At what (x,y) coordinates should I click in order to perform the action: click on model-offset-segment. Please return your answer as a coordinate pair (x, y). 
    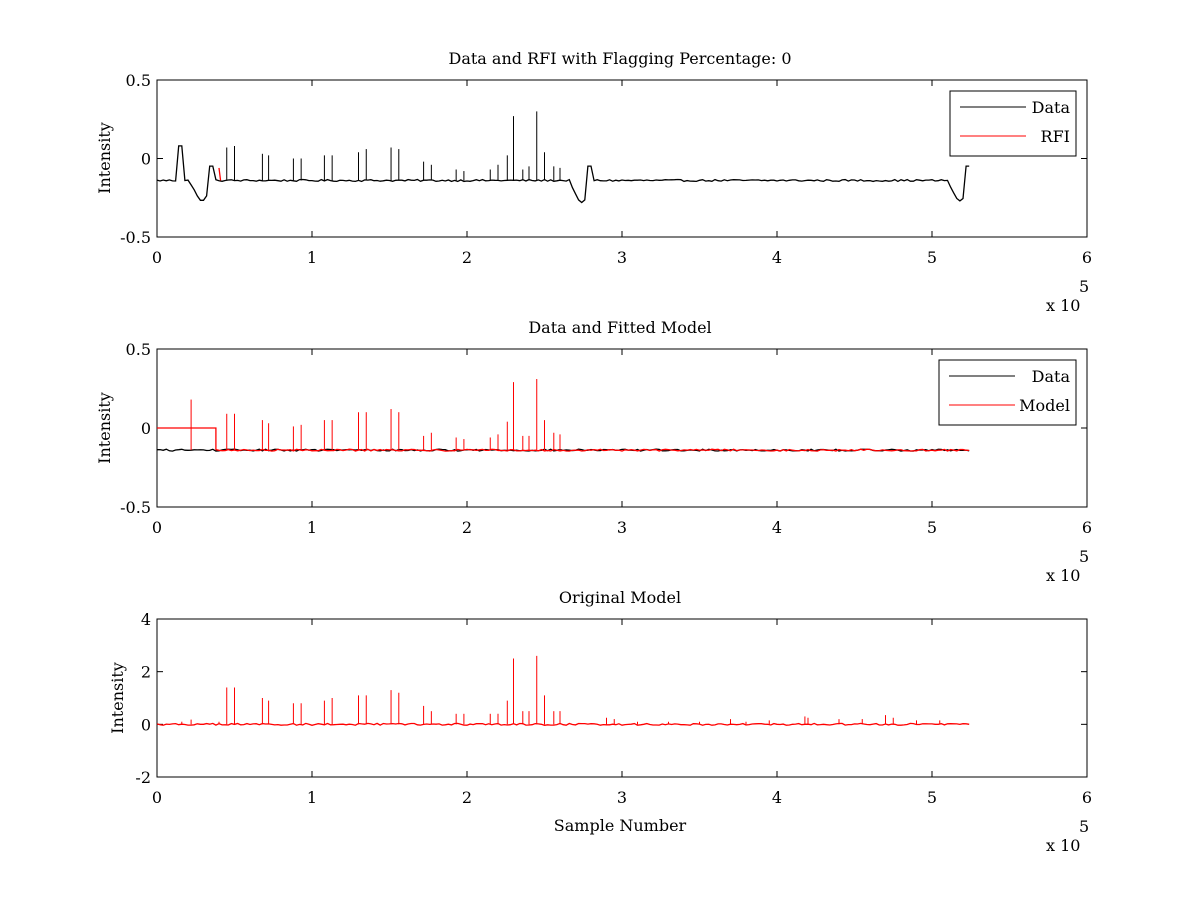
    Looking at the image, I should click on (187, 439).